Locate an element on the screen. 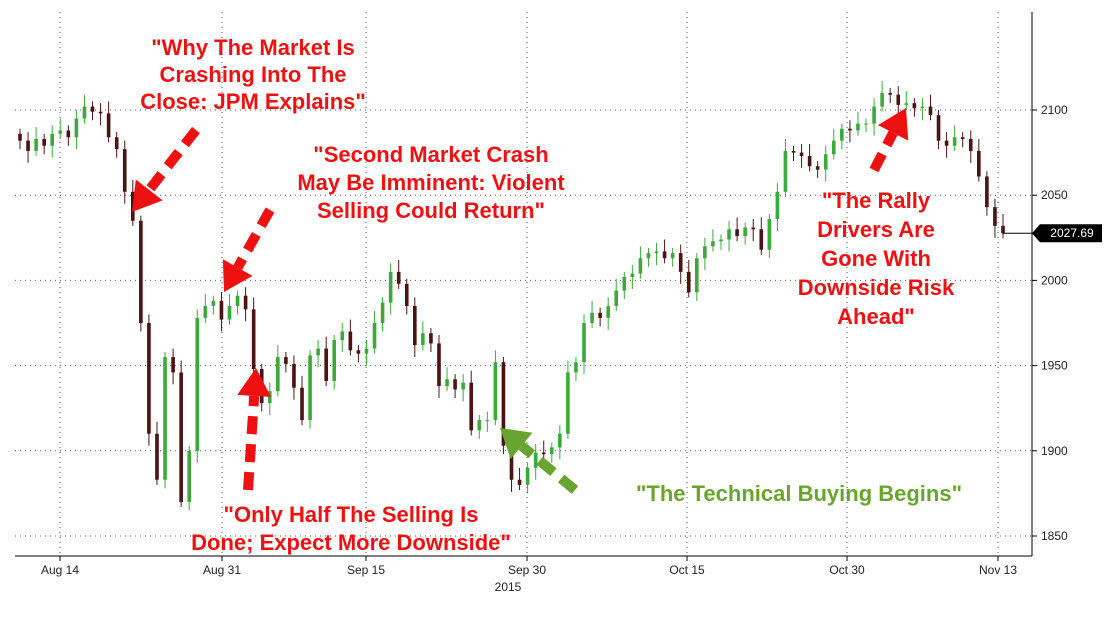  annotation-line: "Why The Market Is is located at coordinates (253, 47).